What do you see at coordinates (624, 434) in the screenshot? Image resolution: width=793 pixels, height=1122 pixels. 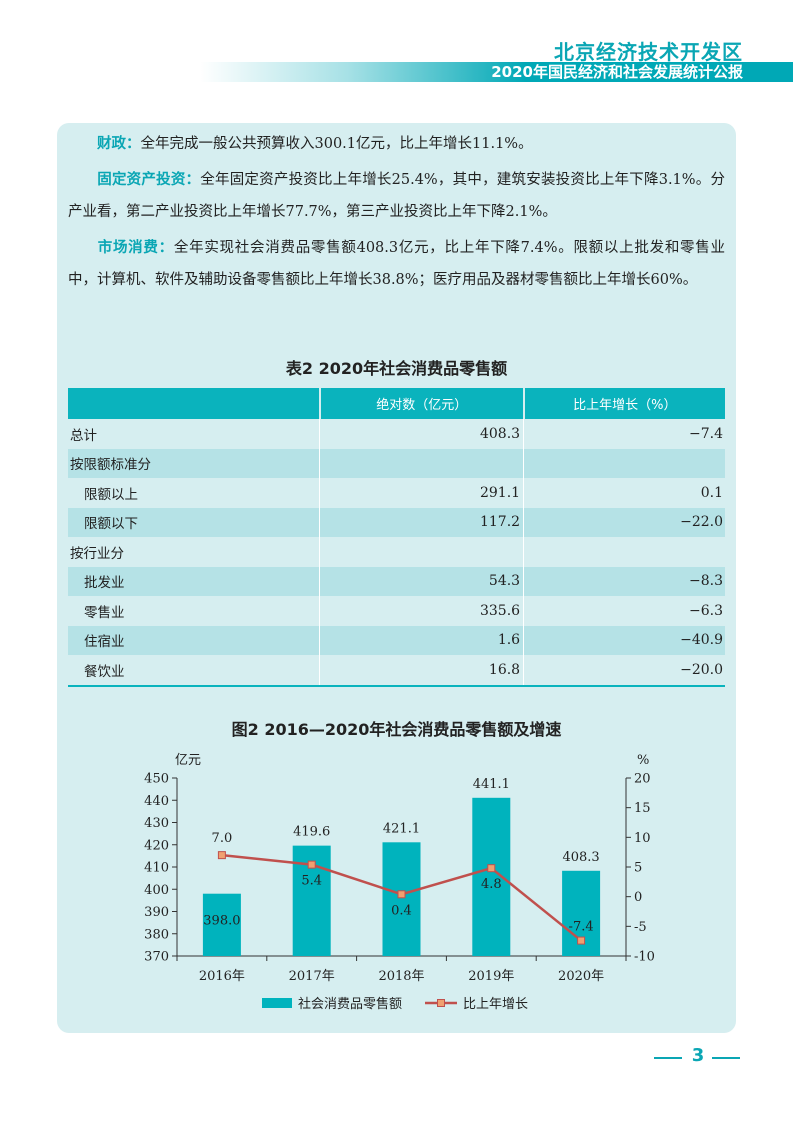 I see `row-growth: −7.4` at bounding box center [624, 434].